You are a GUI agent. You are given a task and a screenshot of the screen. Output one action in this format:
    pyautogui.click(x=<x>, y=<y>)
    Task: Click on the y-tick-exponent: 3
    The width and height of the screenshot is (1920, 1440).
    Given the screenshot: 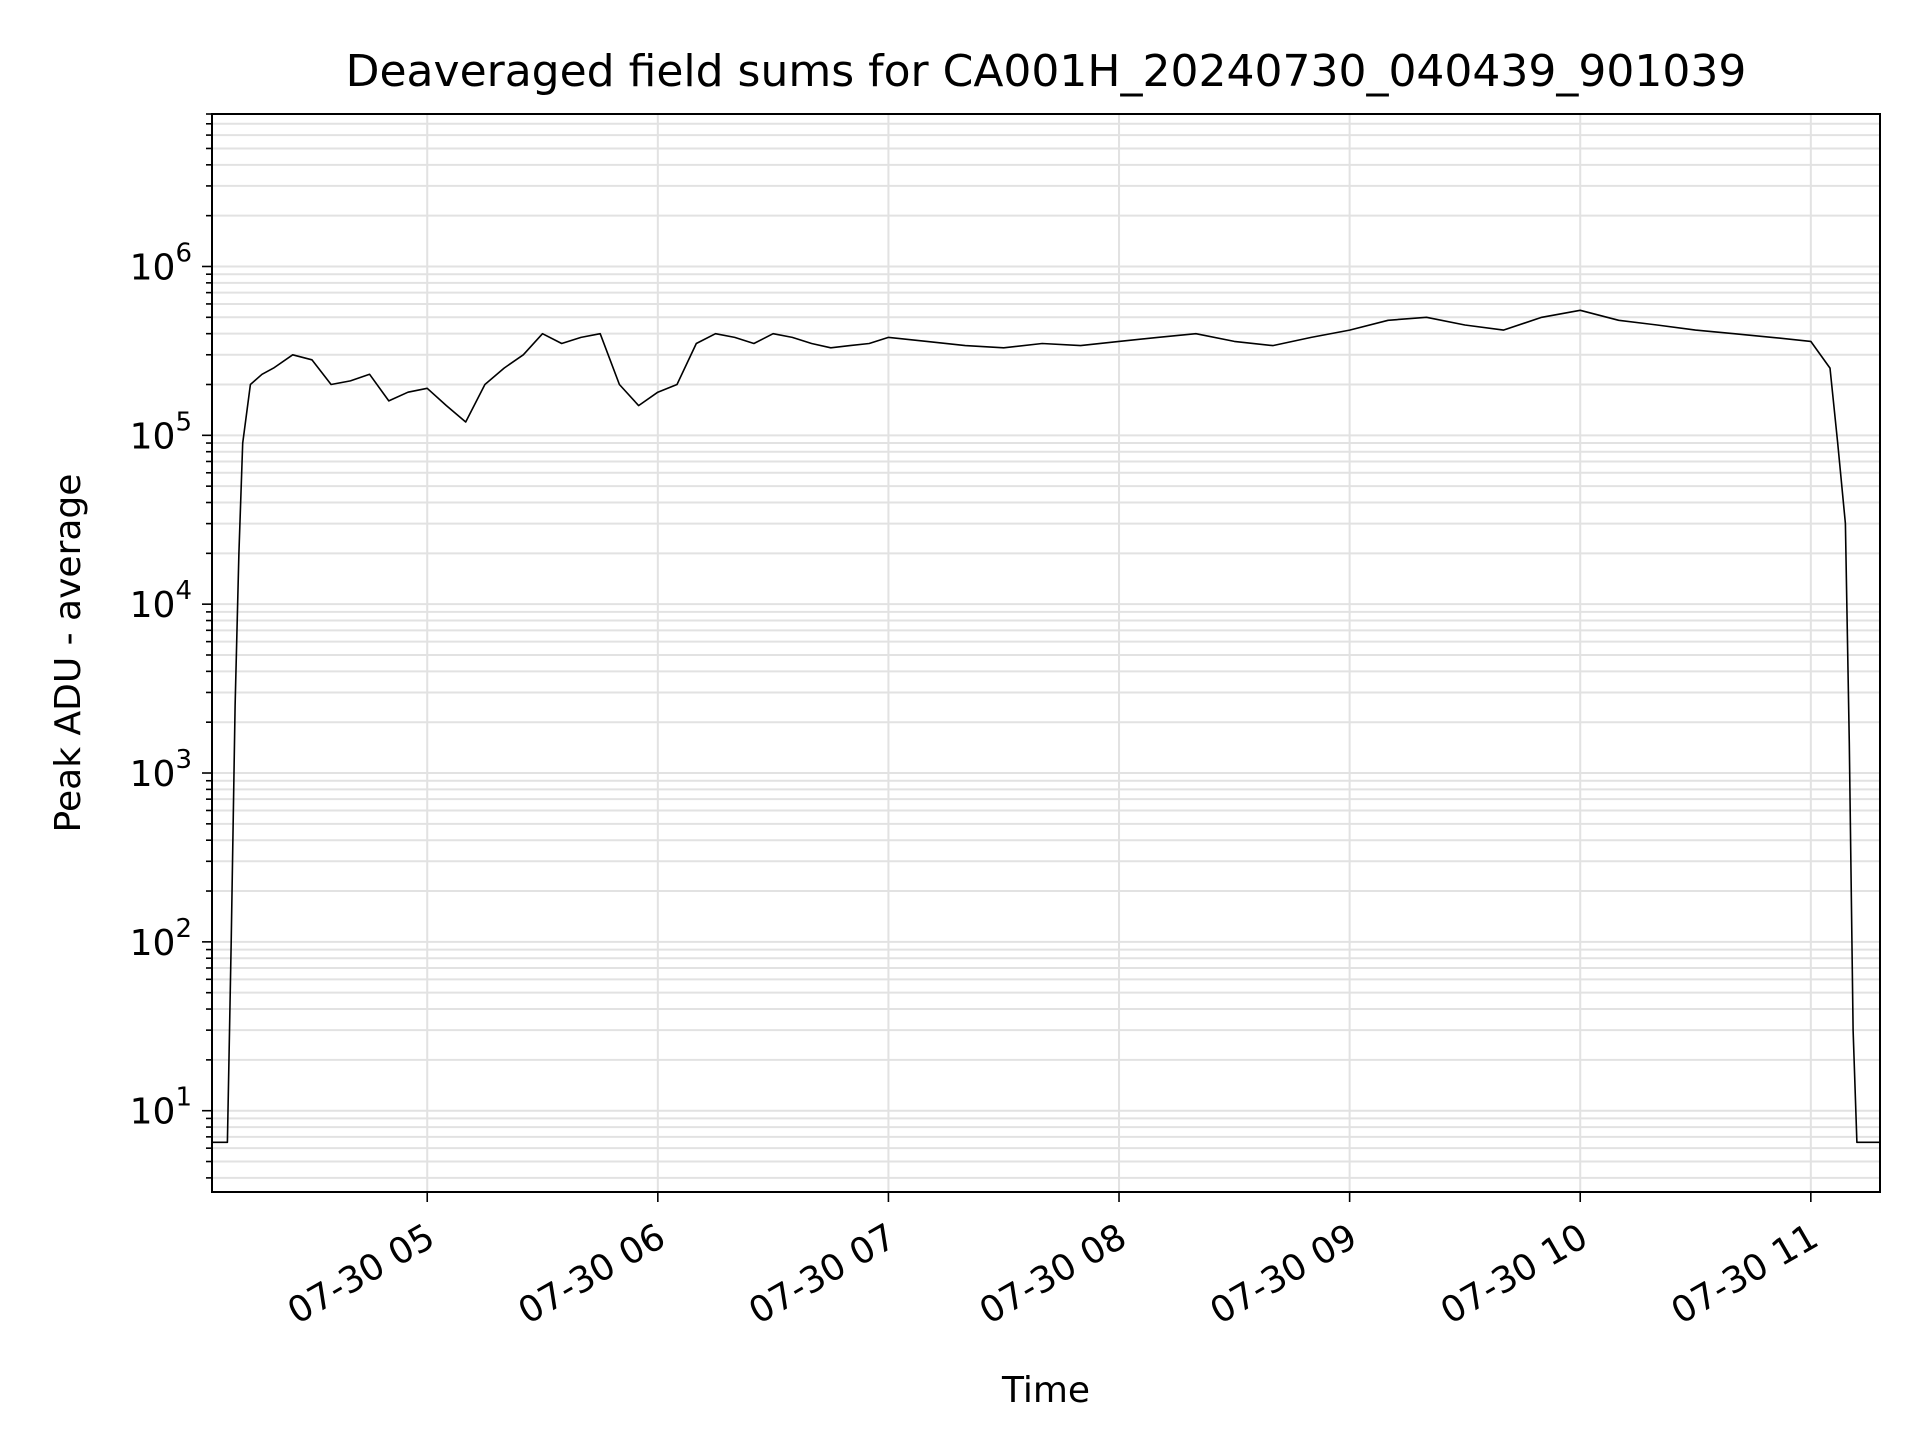 What is the action you would take?
    pyautogui.click(x=183, y=760)
    